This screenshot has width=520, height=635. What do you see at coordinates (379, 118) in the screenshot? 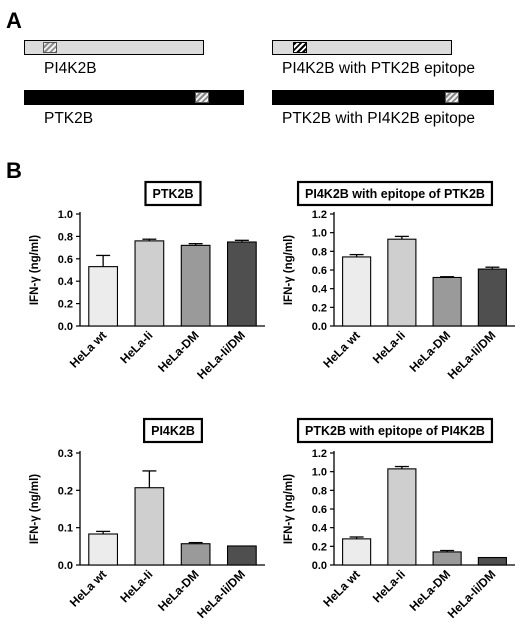
I see `construct-label: PTK2B with PI4K2B epitope` at bounding box center [379, 118].